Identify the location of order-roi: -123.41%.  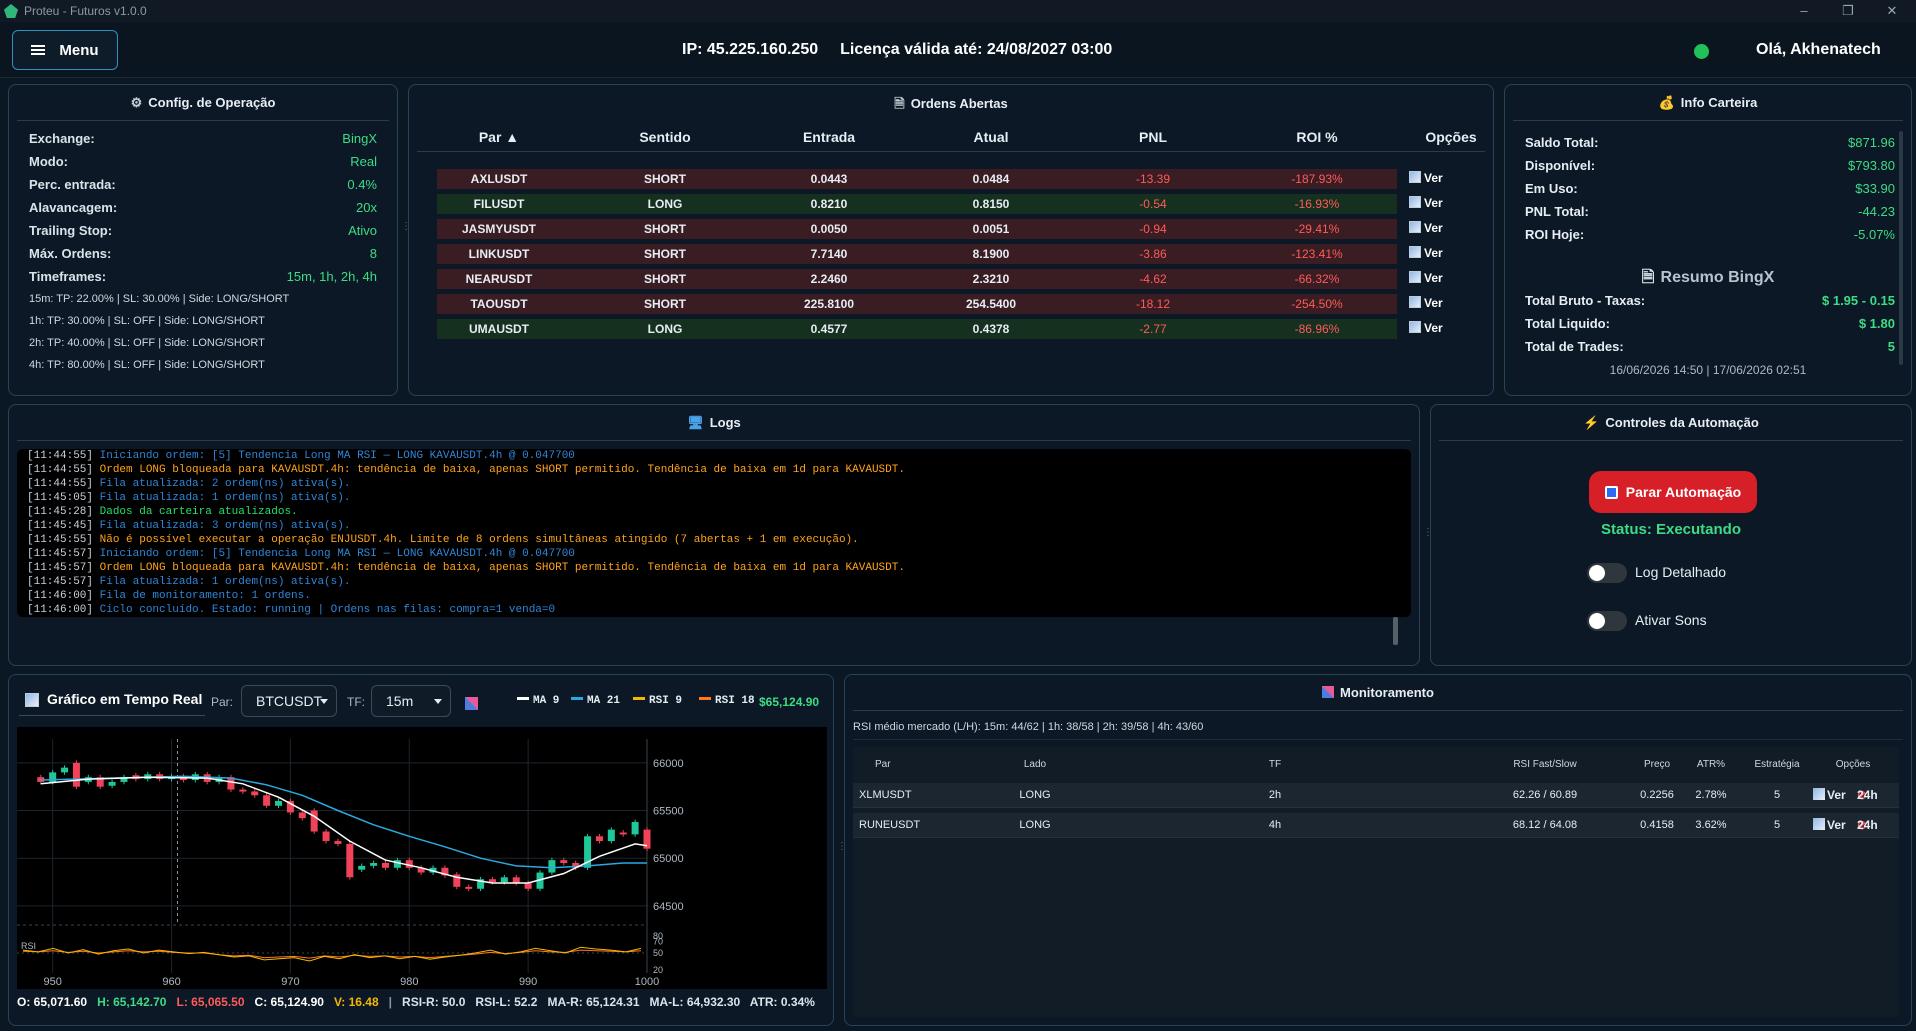
(1317, 254).